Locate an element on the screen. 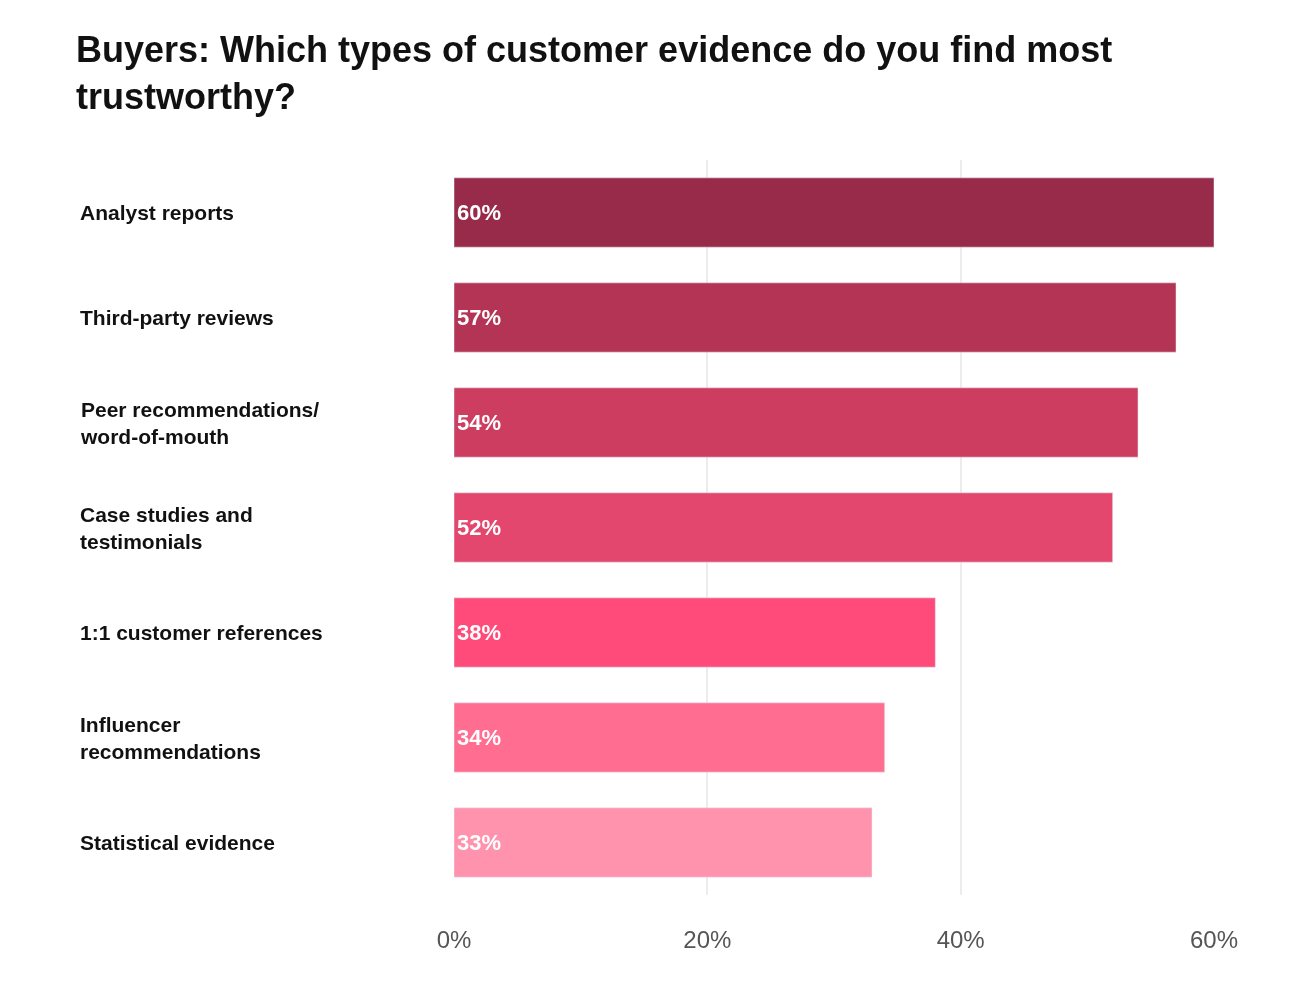 The height and width of the screenshot is (1001, 1310). x-tick-label: 40% is located at coordinates (960, 939).